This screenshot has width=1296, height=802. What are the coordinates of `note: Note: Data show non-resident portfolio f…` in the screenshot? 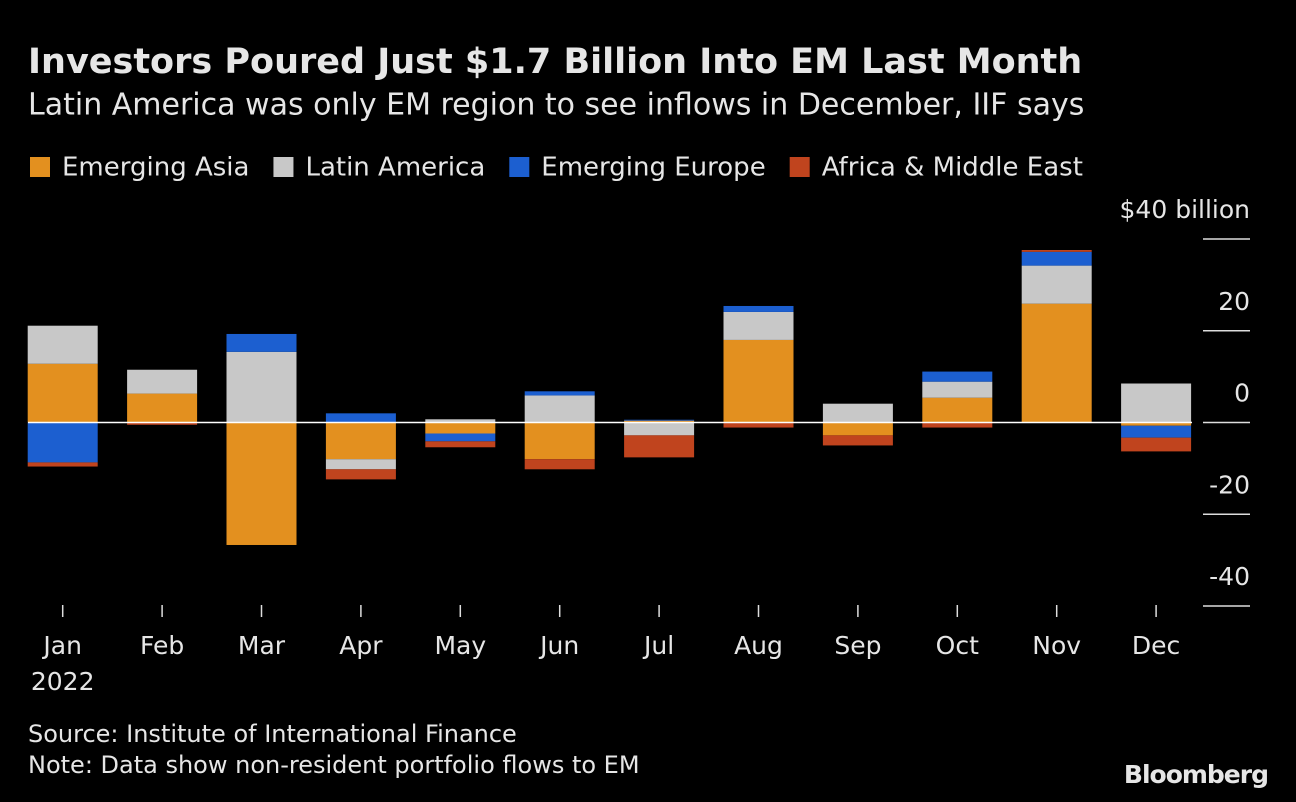 It's located at (334, 765).